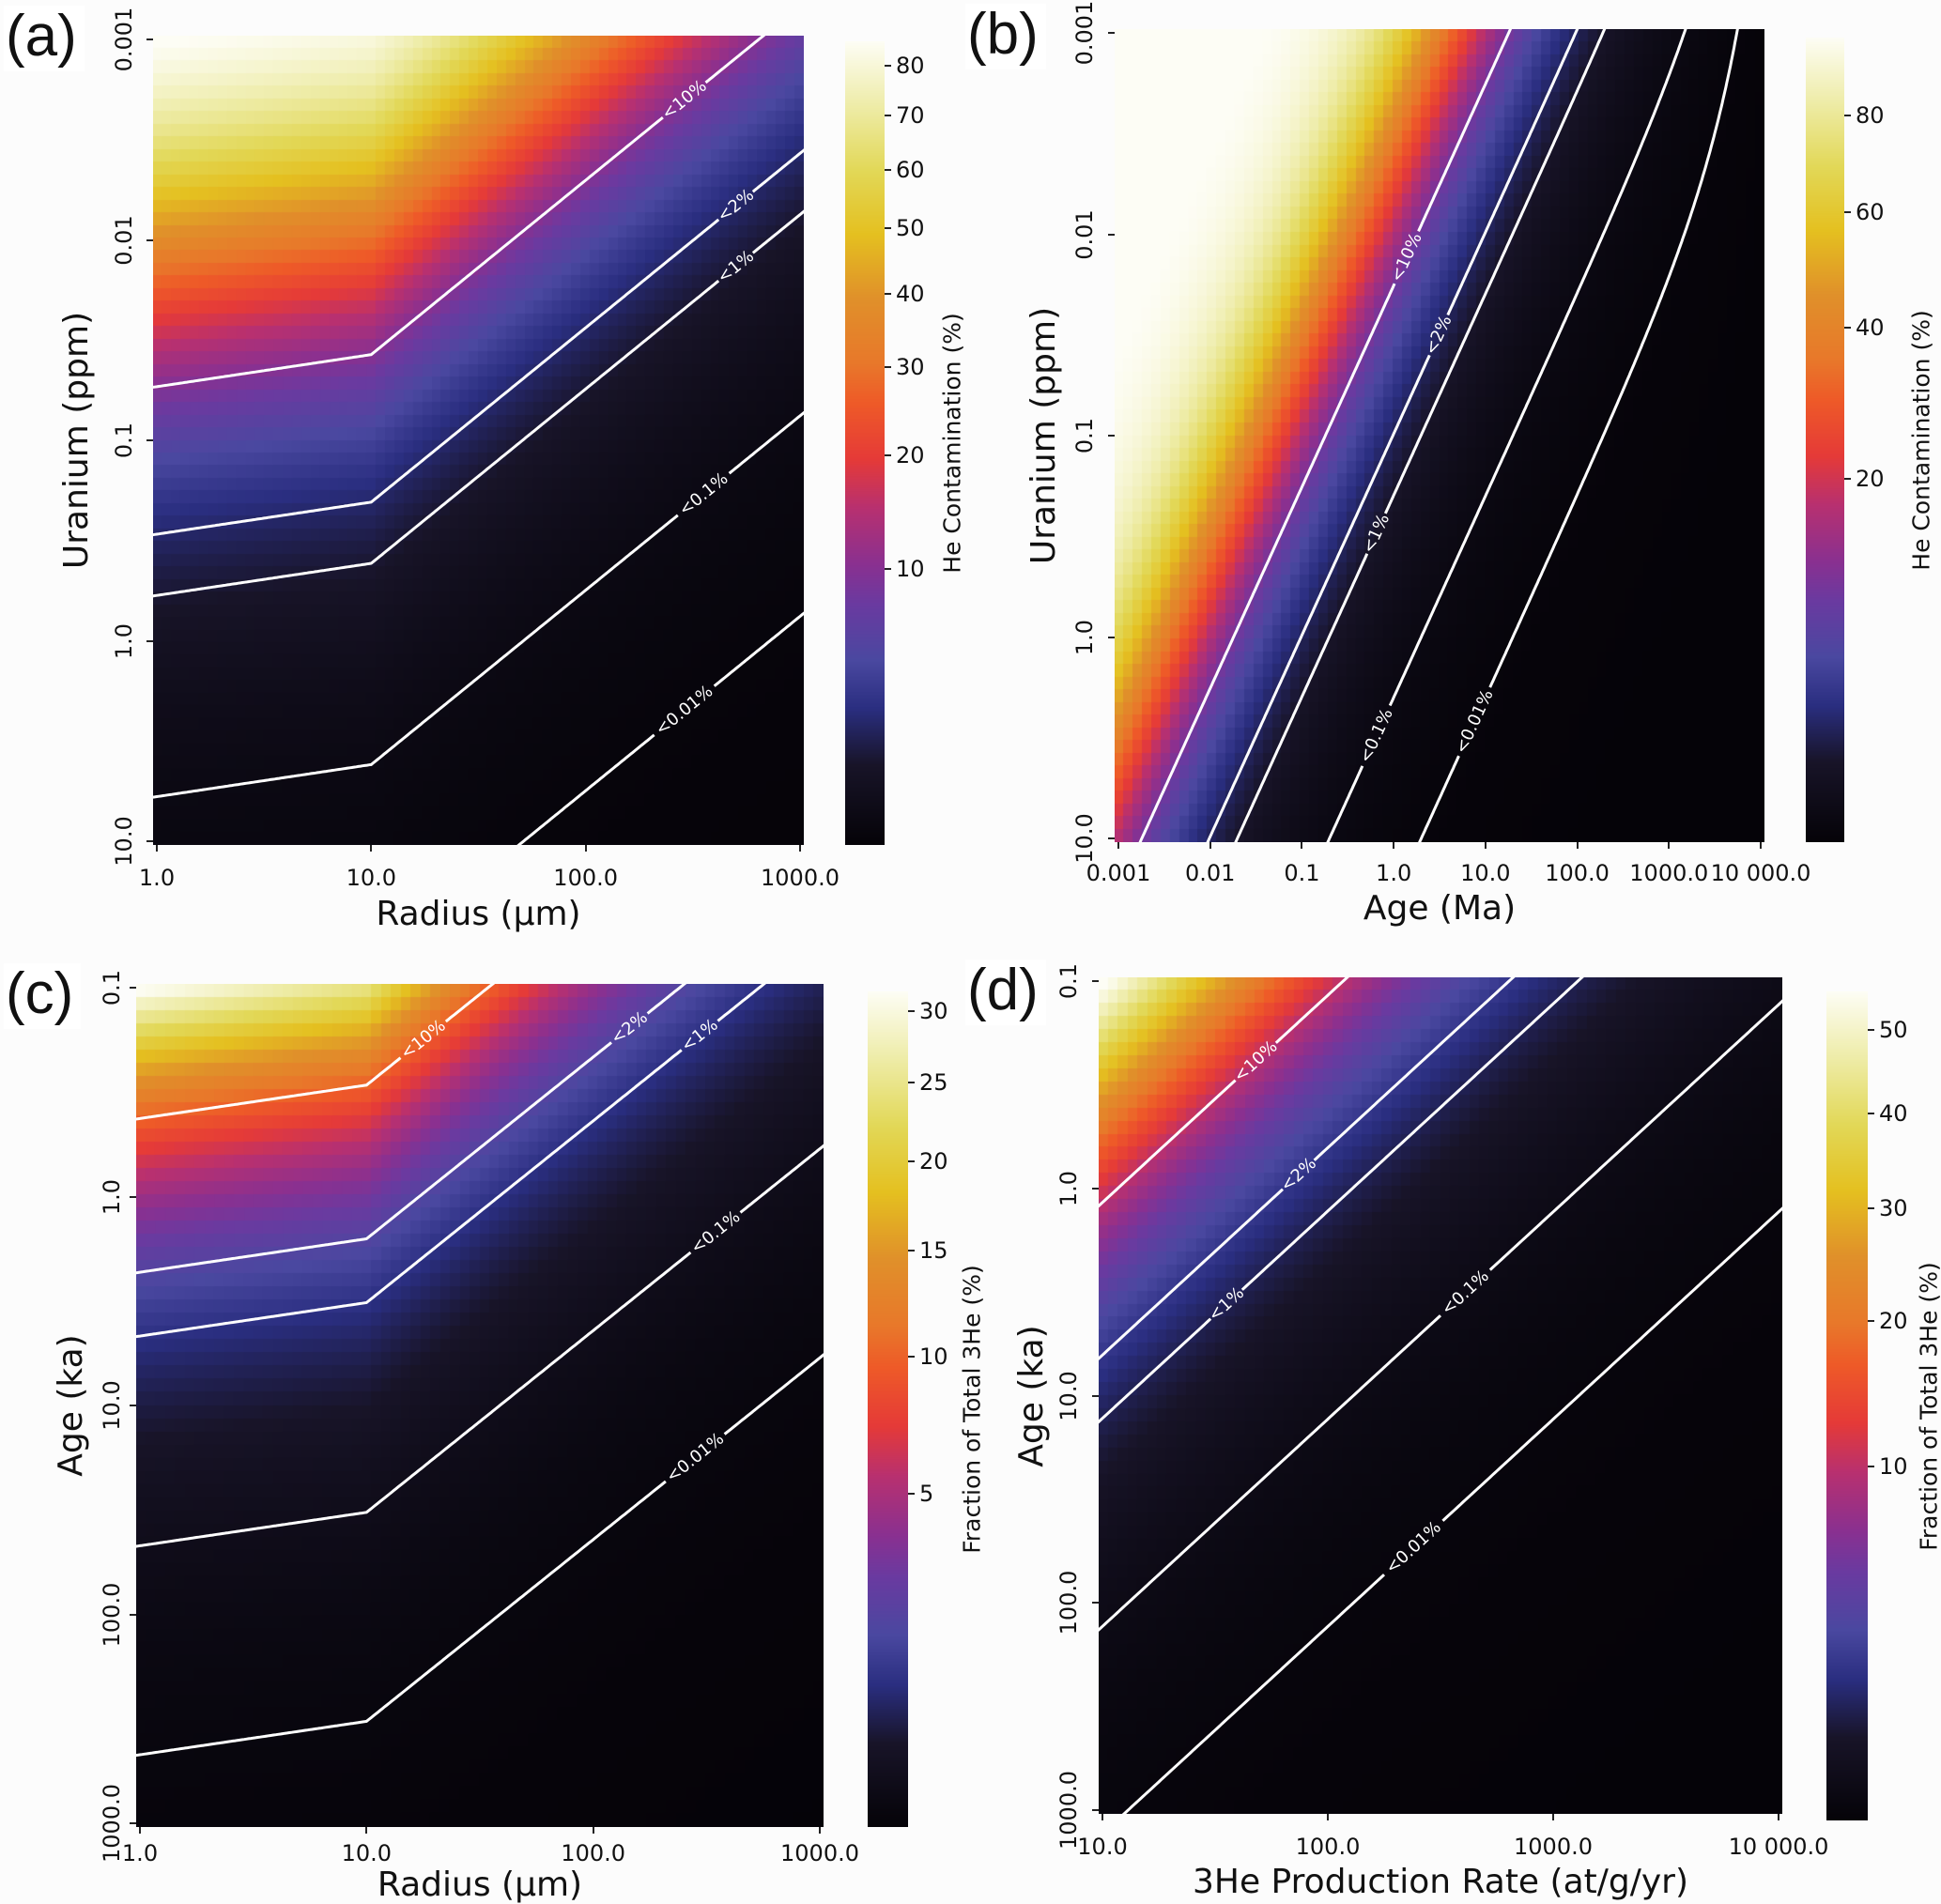 Image resolution: width=1941 pixels, height=1904 pixels. Describe the element at coordinates (1068, 1602) in the screenshot. I see `y-tick-label: 100.0` at that location.